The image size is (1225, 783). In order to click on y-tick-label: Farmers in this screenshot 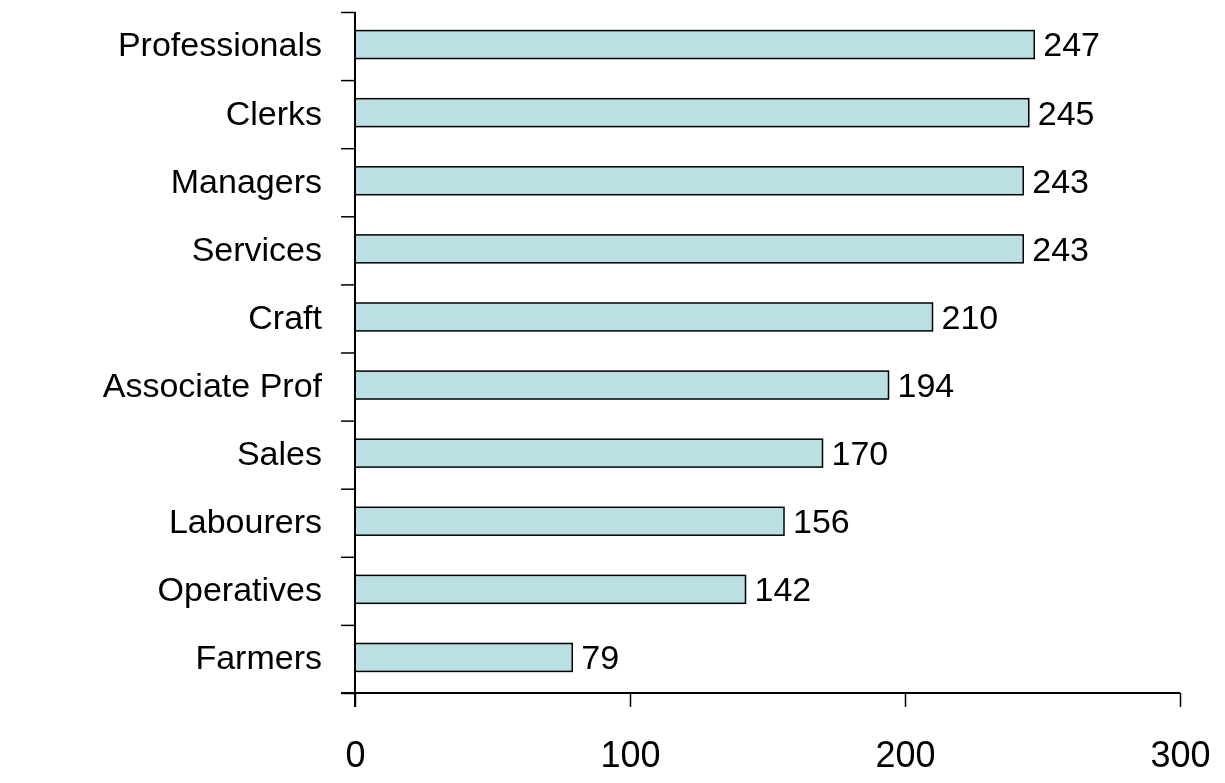, I will do `click(258, 657)`.